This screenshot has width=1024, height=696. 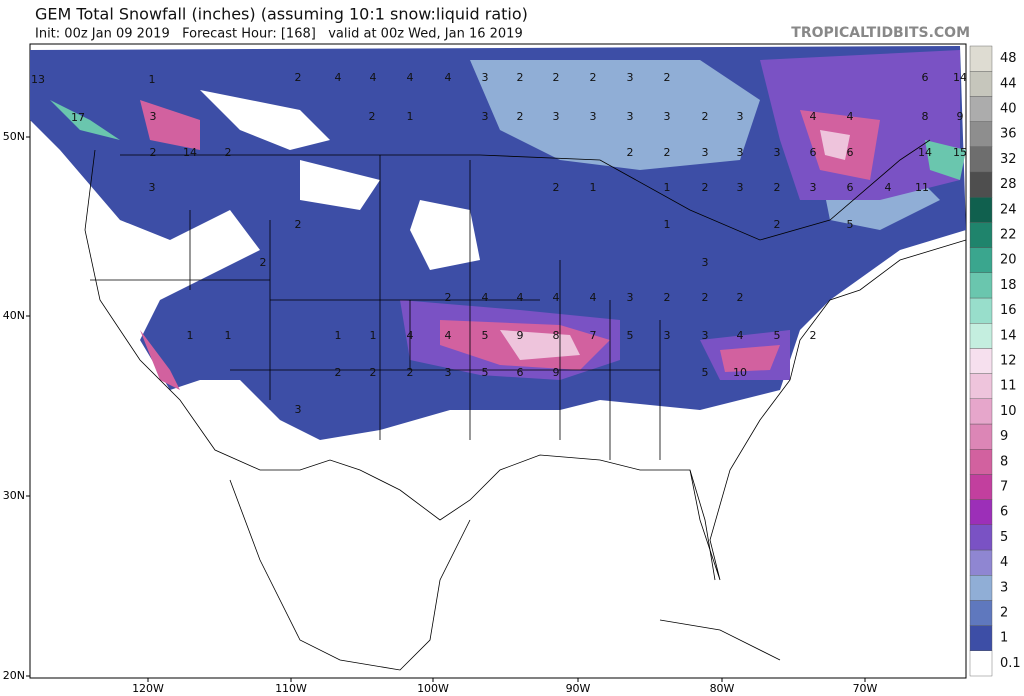 What do you see at coordinates (1008, 58) in the screenshot?
I see `colorbar-label: 48` at bounding box center [1008, 58].